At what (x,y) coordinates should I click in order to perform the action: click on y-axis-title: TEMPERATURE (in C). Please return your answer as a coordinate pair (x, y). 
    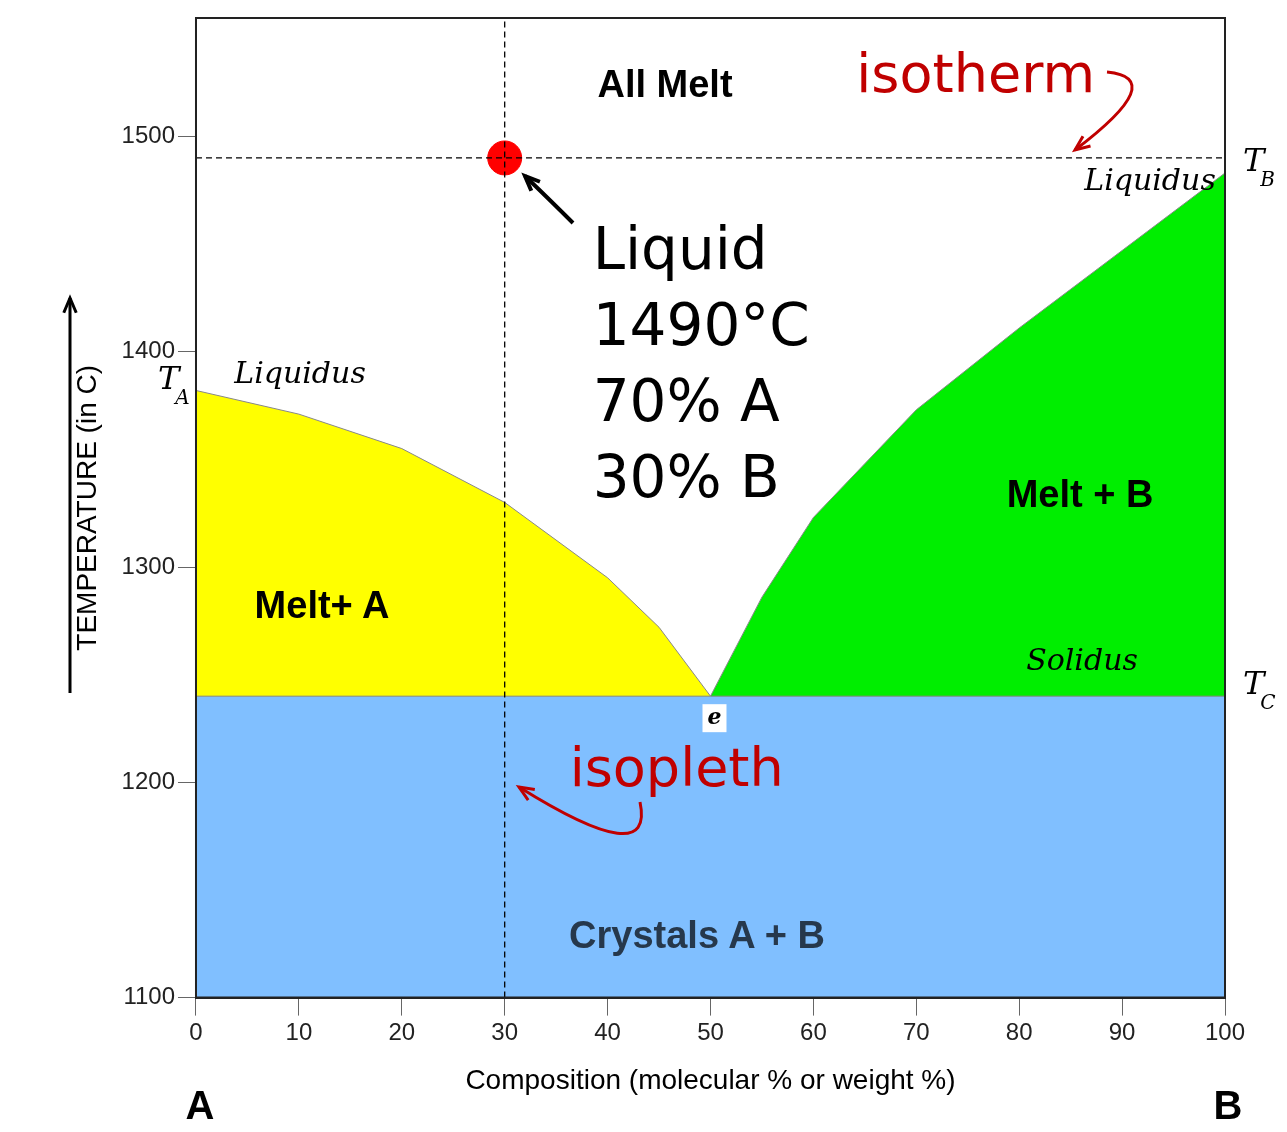
    Looking at the image, I should click on (86, 507).